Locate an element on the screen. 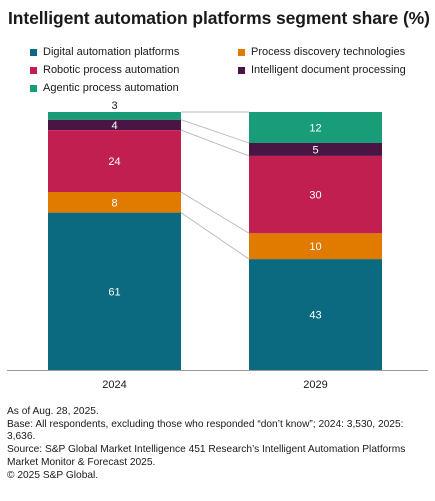  legend-item-intelligent-document: Intelligent document processing is located at coordinates (334, 70).